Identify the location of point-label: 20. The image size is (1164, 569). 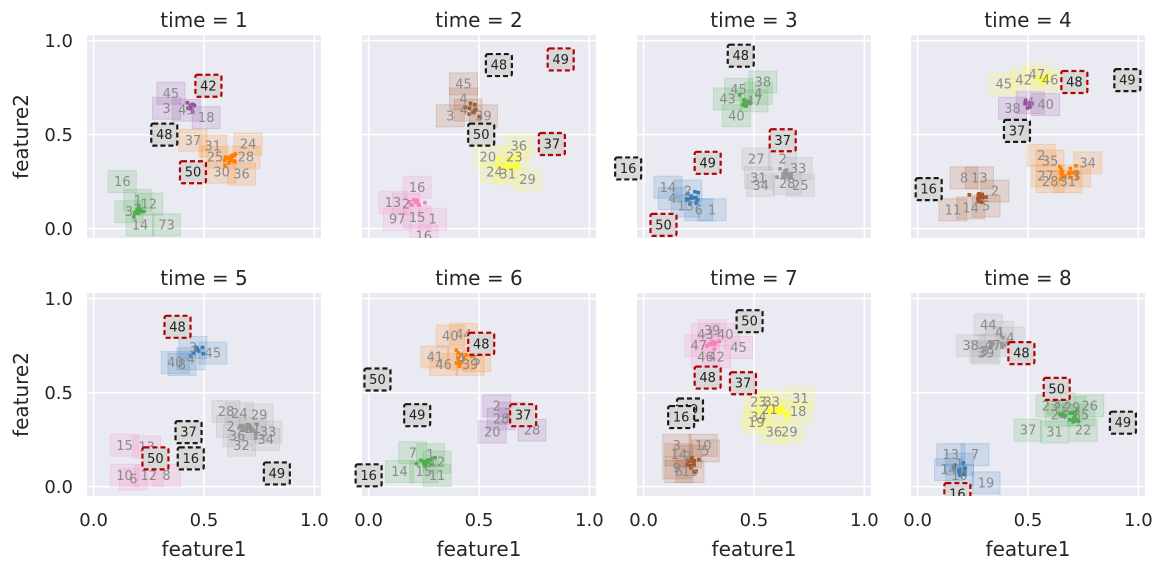
(488, 158).